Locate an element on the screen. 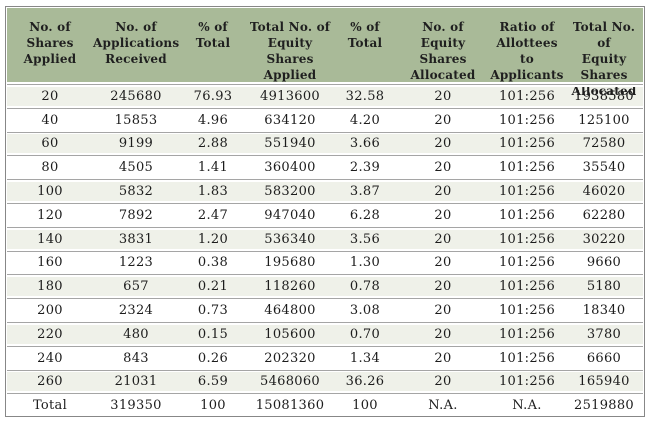 Image resolution: width=650 pixels, height=423 pixels. table-row: 80 4505 1.41 360400 2.39 20 101:256 35540 is located at coordinates (325, 168).